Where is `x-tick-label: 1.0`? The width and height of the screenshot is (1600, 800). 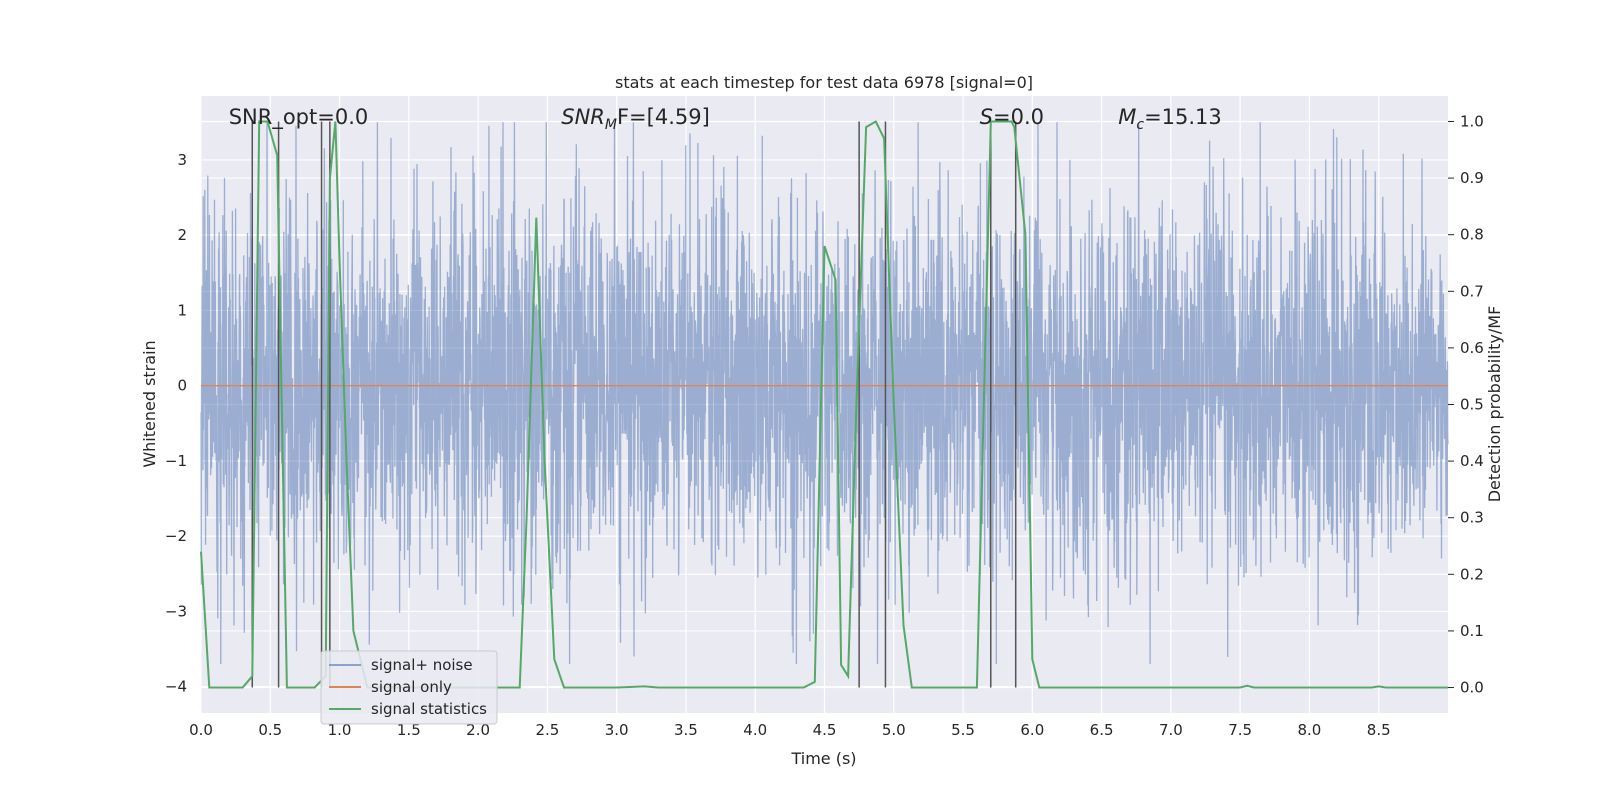 x-tick-label: 1.0 is located at coordinates (340, 730).